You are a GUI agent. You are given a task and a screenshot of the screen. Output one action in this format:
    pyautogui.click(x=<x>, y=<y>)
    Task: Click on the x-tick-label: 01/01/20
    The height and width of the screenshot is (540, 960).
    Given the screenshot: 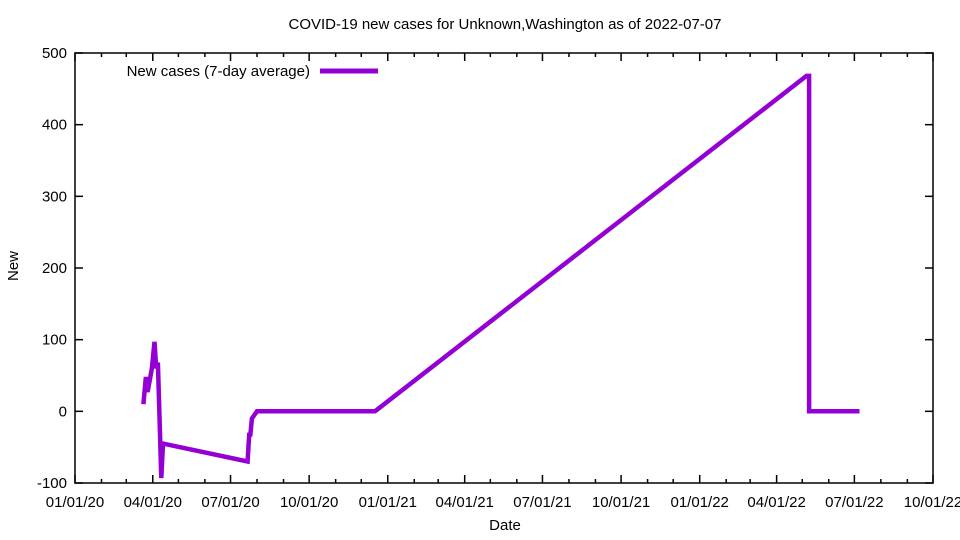 What is the action you would take?
    pyautogui.click(x=75, y=502)
    